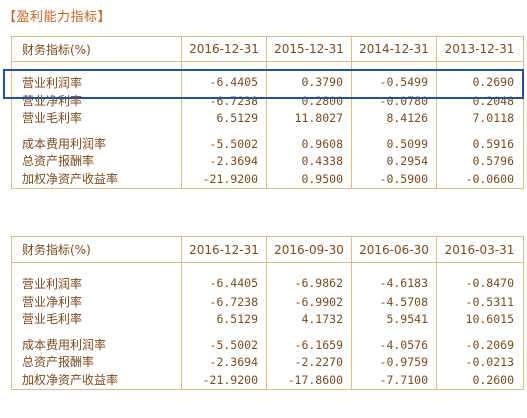 The width and height of the screenshot is (527, 418). I want to click on table-row: 营业毛利率 6.5129 4.1732 5.9541 10.6015, so click(267, 318).